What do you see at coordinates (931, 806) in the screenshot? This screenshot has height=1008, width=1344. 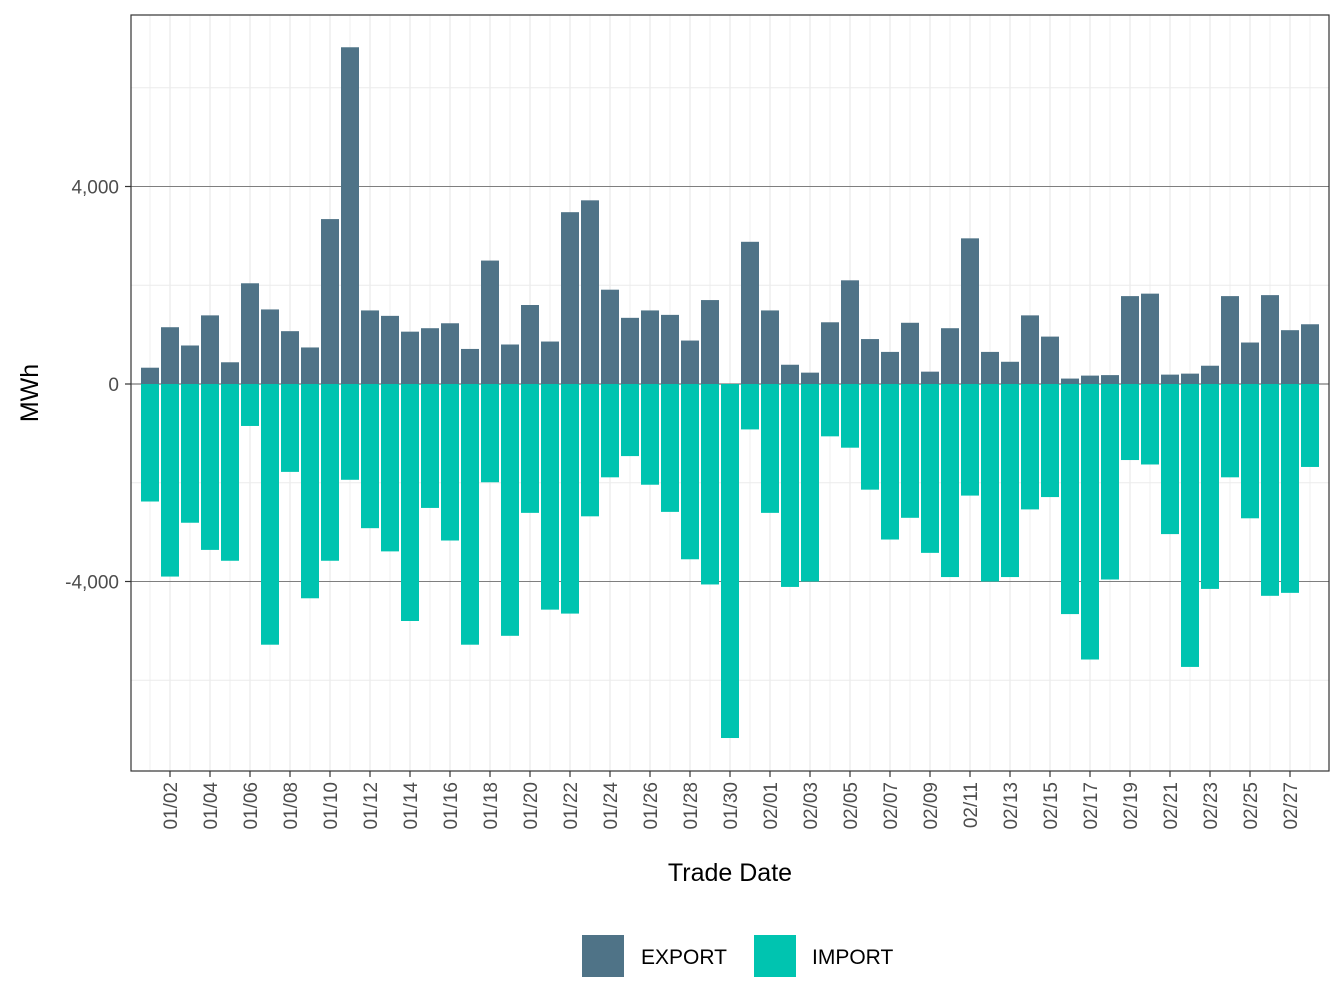 I see `x-tick-label: 02/09` at bounding box center [931, 806].